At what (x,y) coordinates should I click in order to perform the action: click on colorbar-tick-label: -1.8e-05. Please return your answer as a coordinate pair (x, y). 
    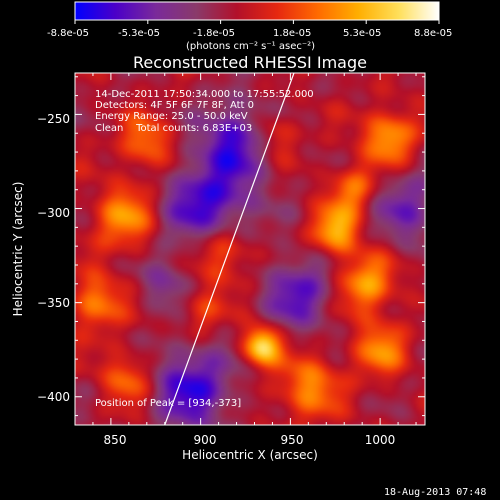
    Looking at the image, I should click on (214, 33).